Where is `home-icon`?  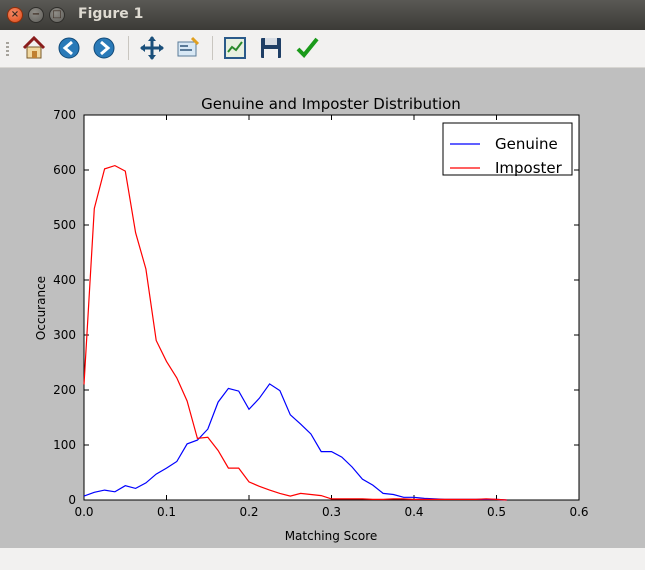
home-icon is located at coordinates (34, 47).